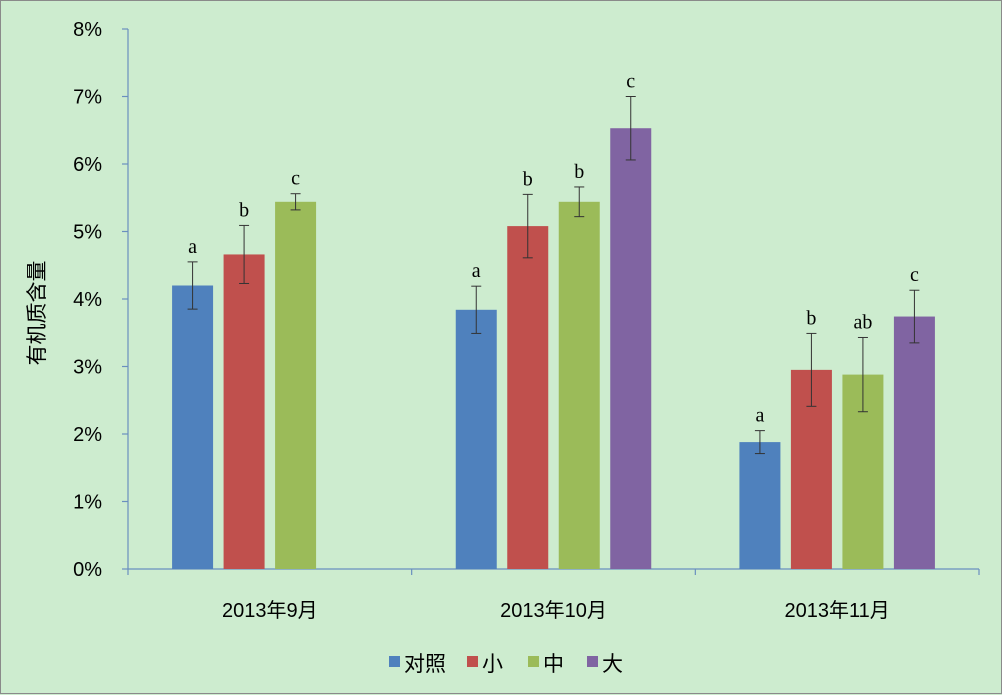 The image size is (1002, 695). What do you see at coordinates (87, 98) in the screenshot?
I see `y-tick-label: 7%` at bounding box center [87, 98].